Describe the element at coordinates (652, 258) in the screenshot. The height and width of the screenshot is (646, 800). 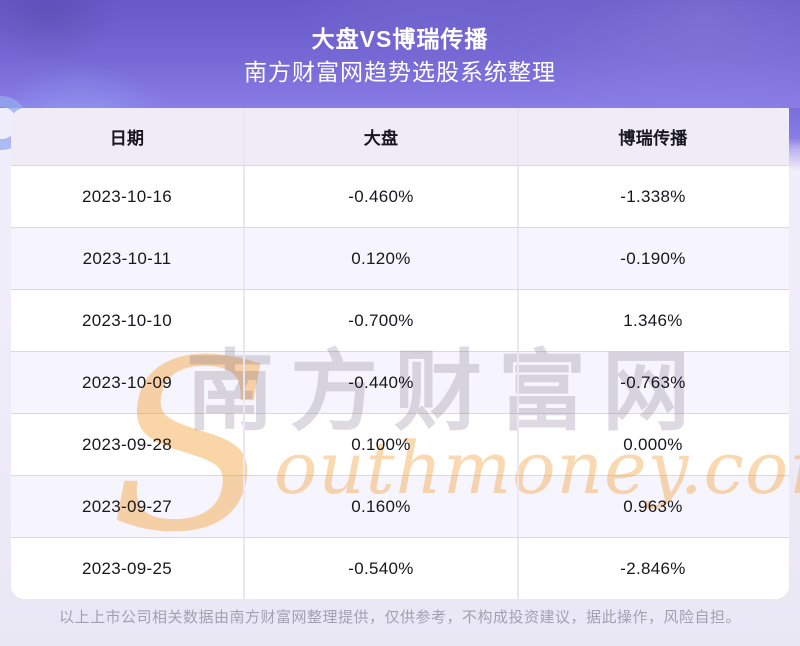
I see `cell-stock-change: -0.190%` at that location.